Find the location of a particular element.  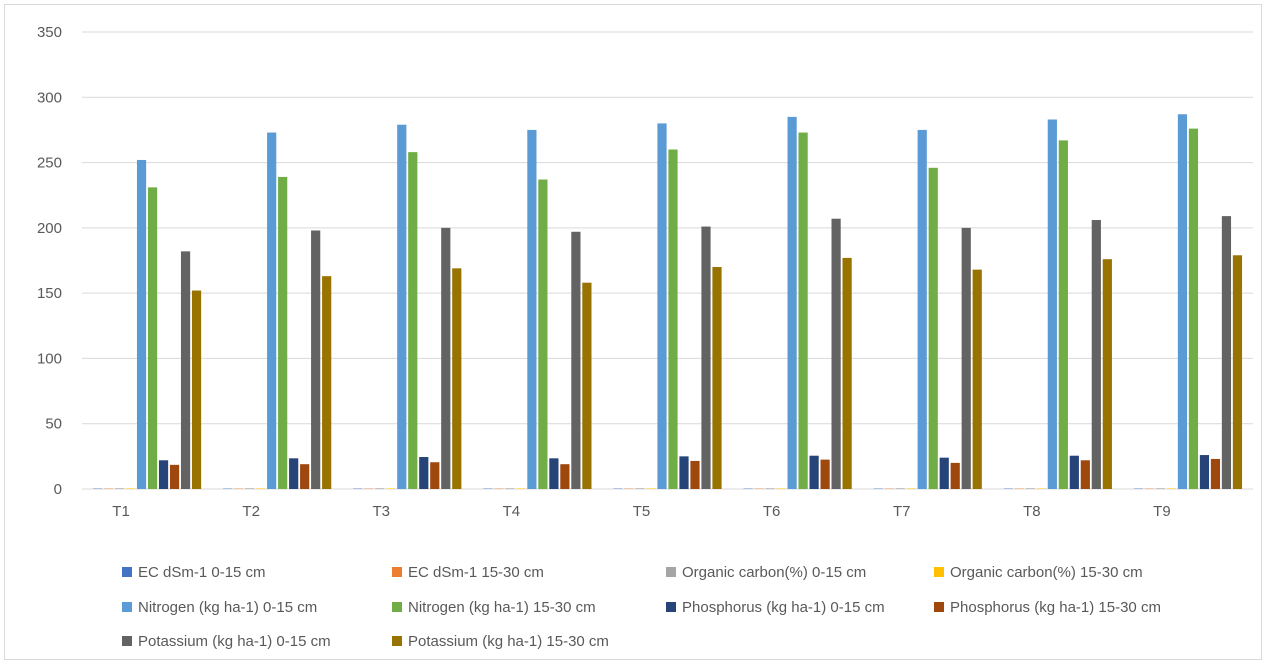

x-tick-label: T5 is located at coordinates (642, 511).